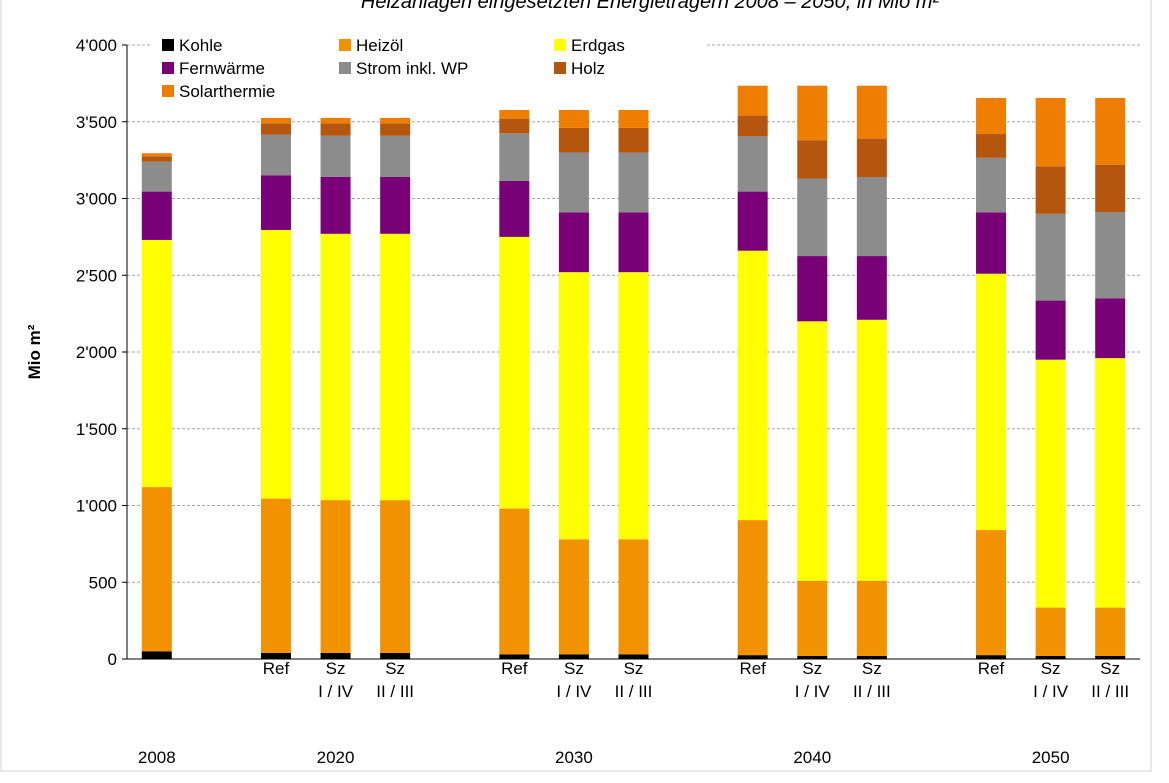  What do you see at coordinates (222, 68) in the screenshot?
I see `legend-label: Fernwärme` at bounding box center [222, 68].